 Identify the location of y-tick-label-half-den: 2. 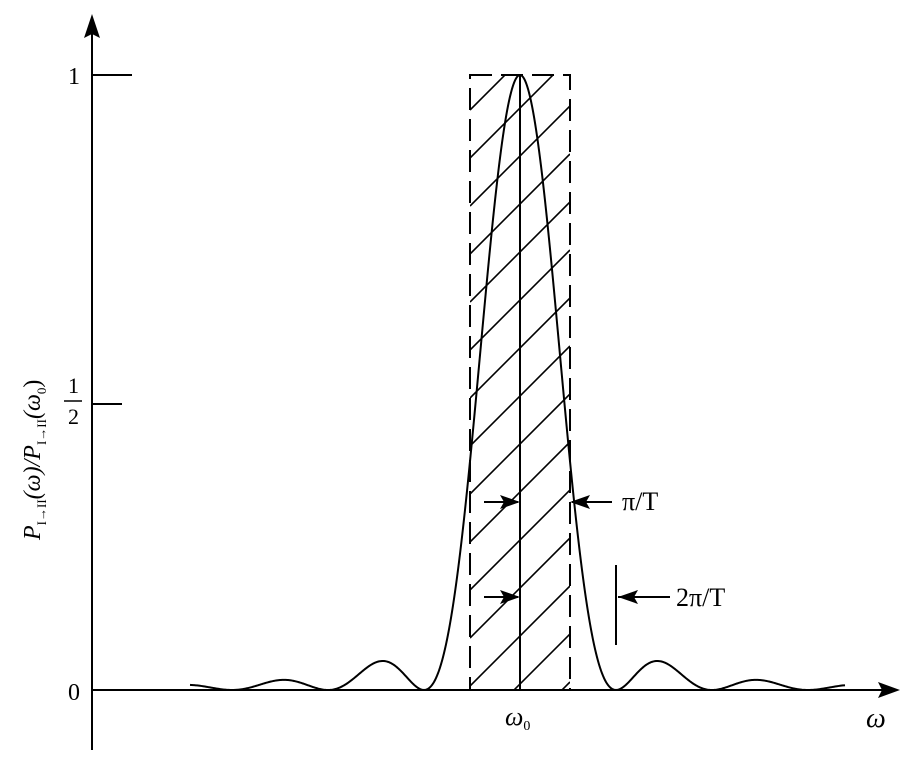
(73, 416).